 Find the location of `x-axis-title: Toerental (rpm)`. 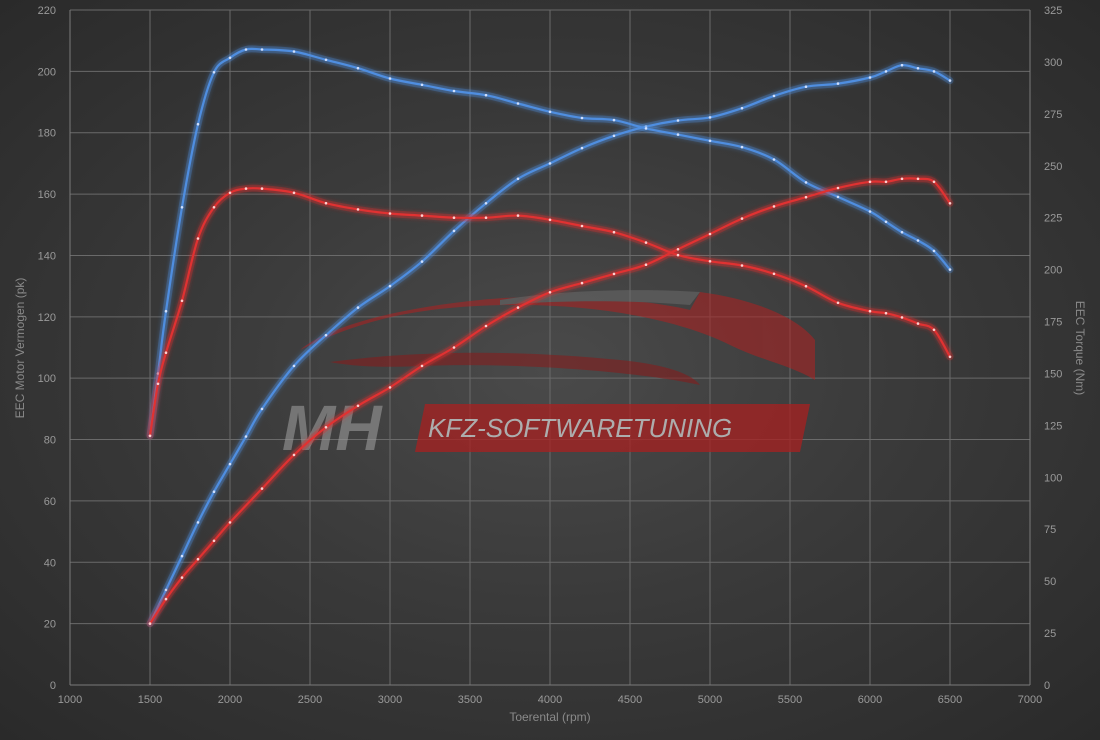

x-axis-title: Toerental (rpm) is located at coordinates (549, 717).